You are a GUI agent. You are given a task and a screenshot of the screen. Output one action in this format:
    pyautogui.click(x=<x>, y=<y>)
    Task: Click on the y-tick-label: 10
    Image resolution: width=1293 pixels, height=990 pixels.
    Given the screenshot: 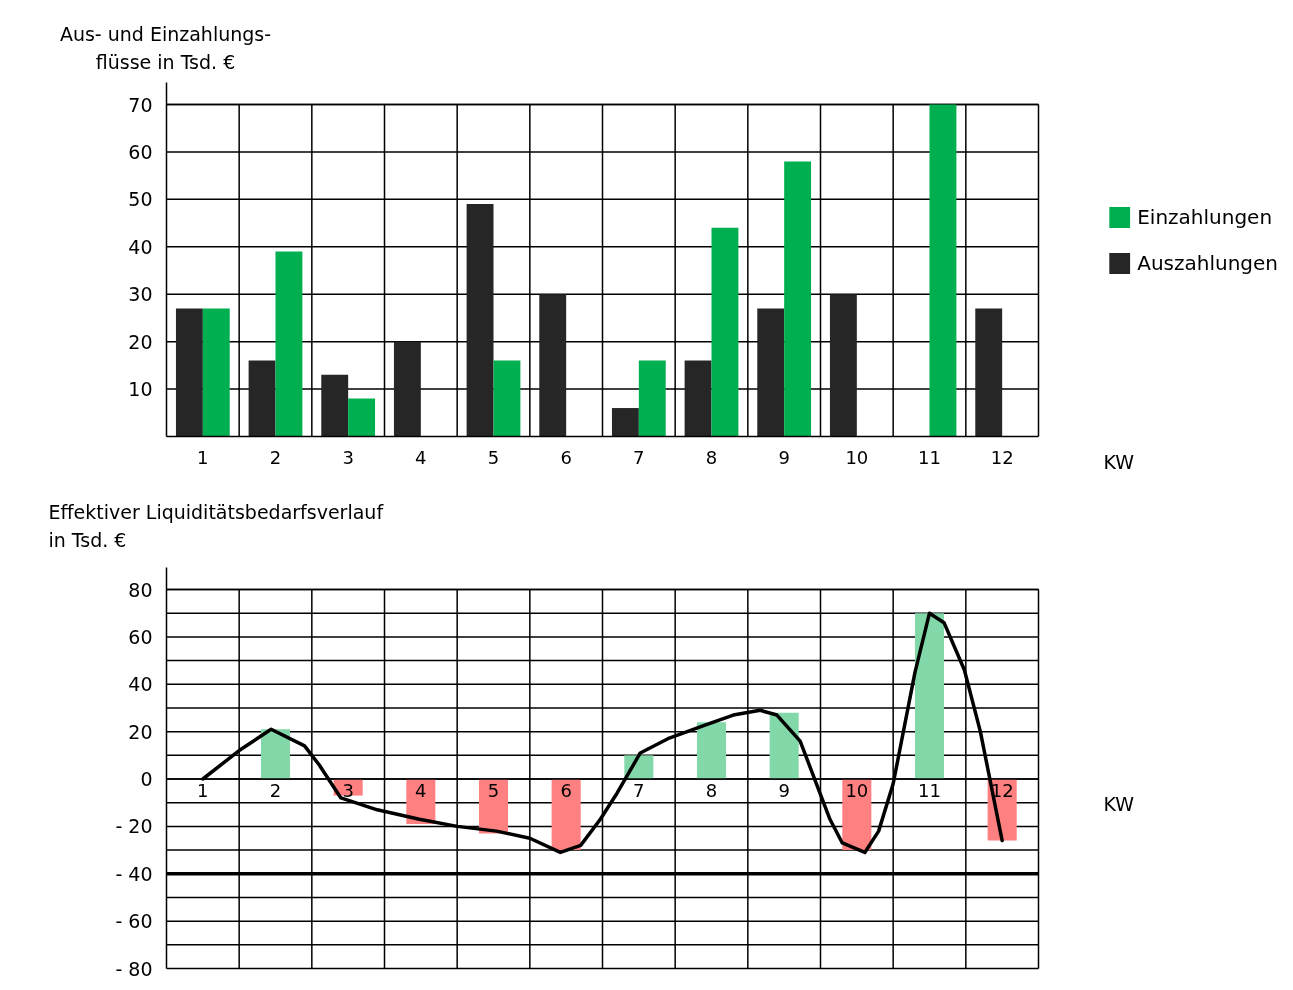 What is the action you would take?
    pyautogui.click(x=140, y=389)
    